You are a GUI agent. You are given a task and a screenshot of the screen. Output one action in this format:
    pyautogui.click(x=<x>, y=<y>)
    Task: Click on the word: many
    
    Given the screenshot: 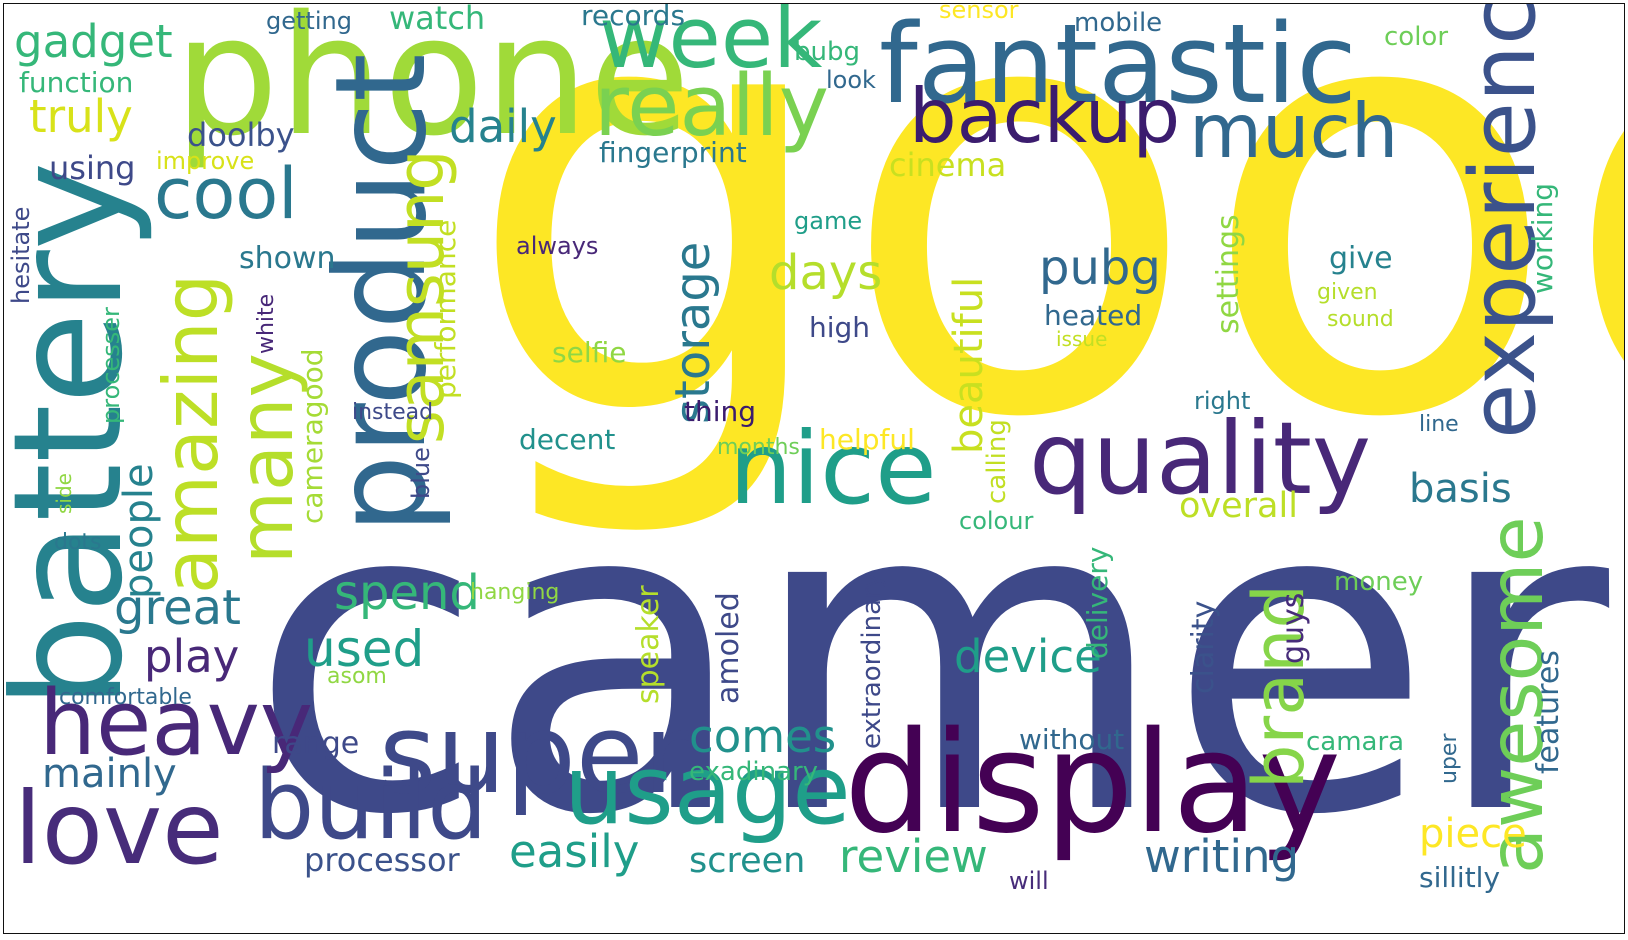 What is the action you would take?
    pyautogui.click(x=266, y=458)
    